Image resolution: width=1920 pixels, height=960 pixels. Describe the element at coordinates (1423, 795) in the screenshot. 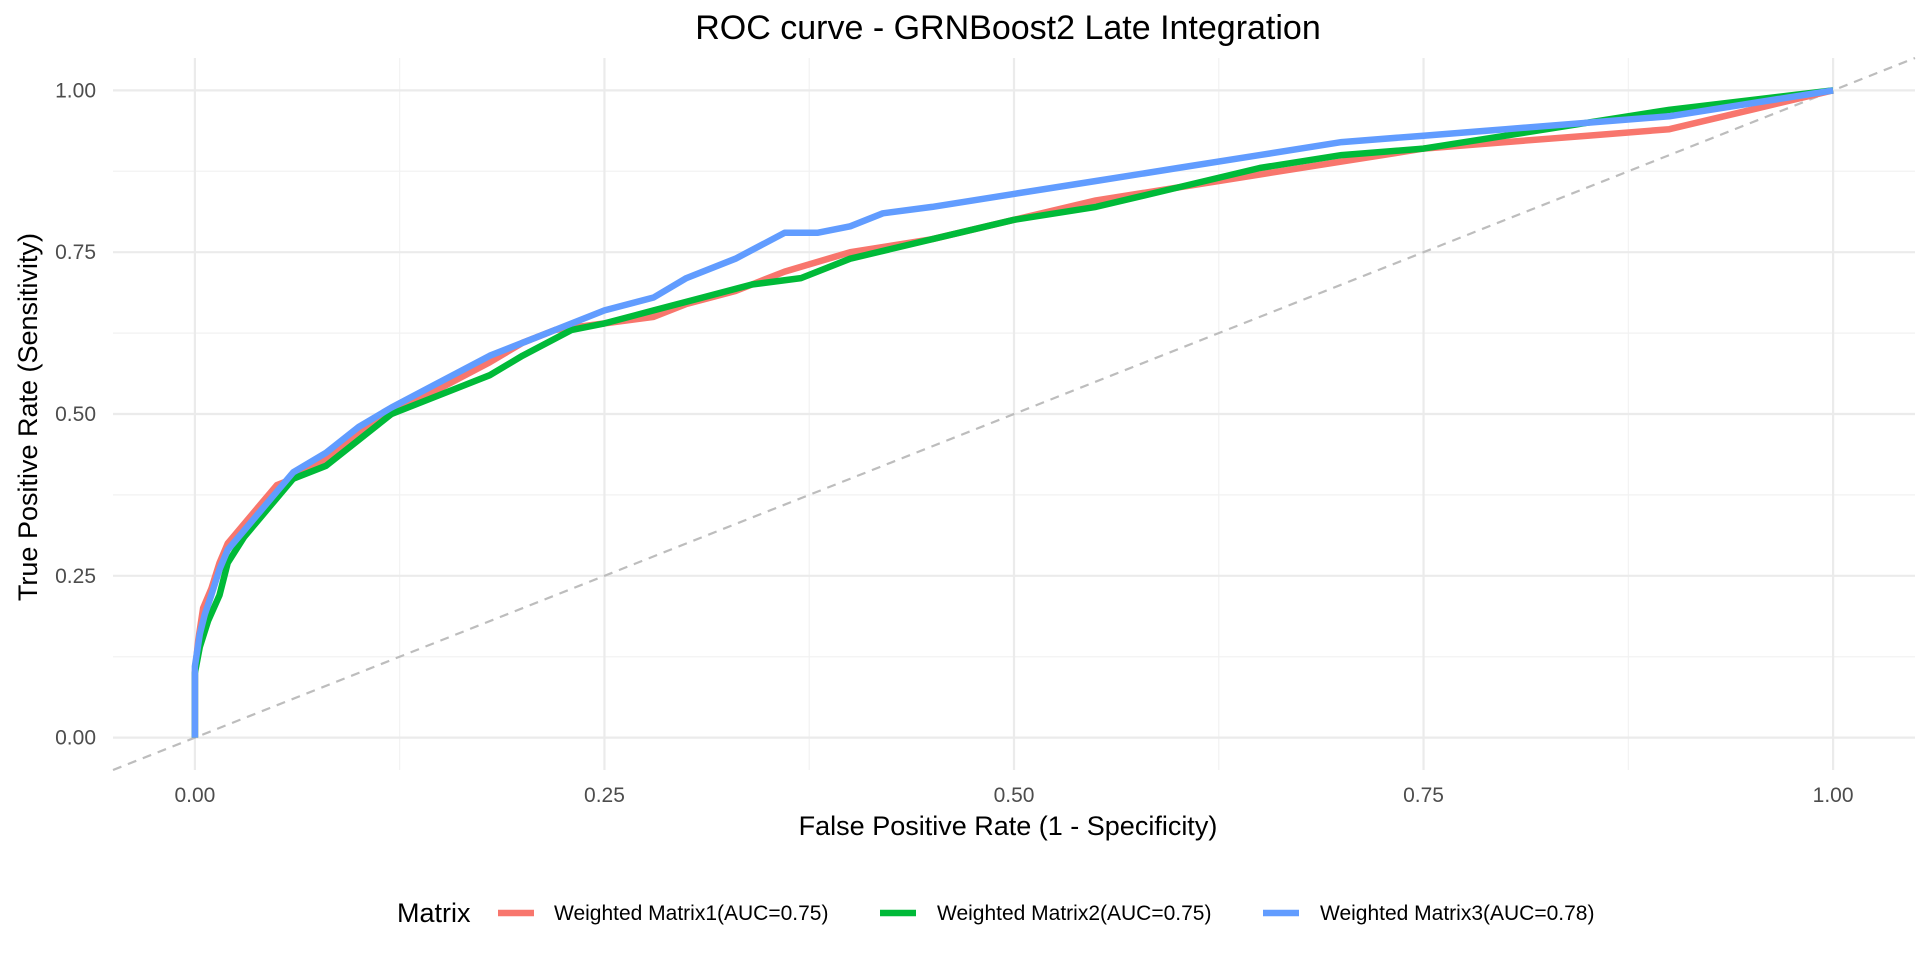

I see `x-tick-label: 0.75` at that location.